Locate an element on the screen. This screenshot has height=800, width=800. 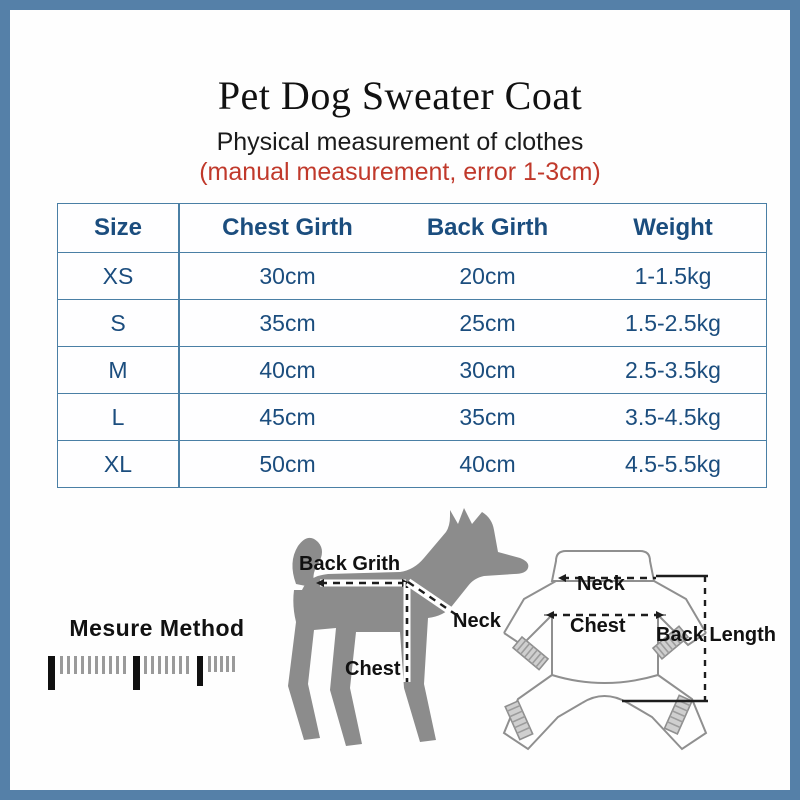
cell-weight: 2.5-3.5kg is located at coordinates (673, 370).